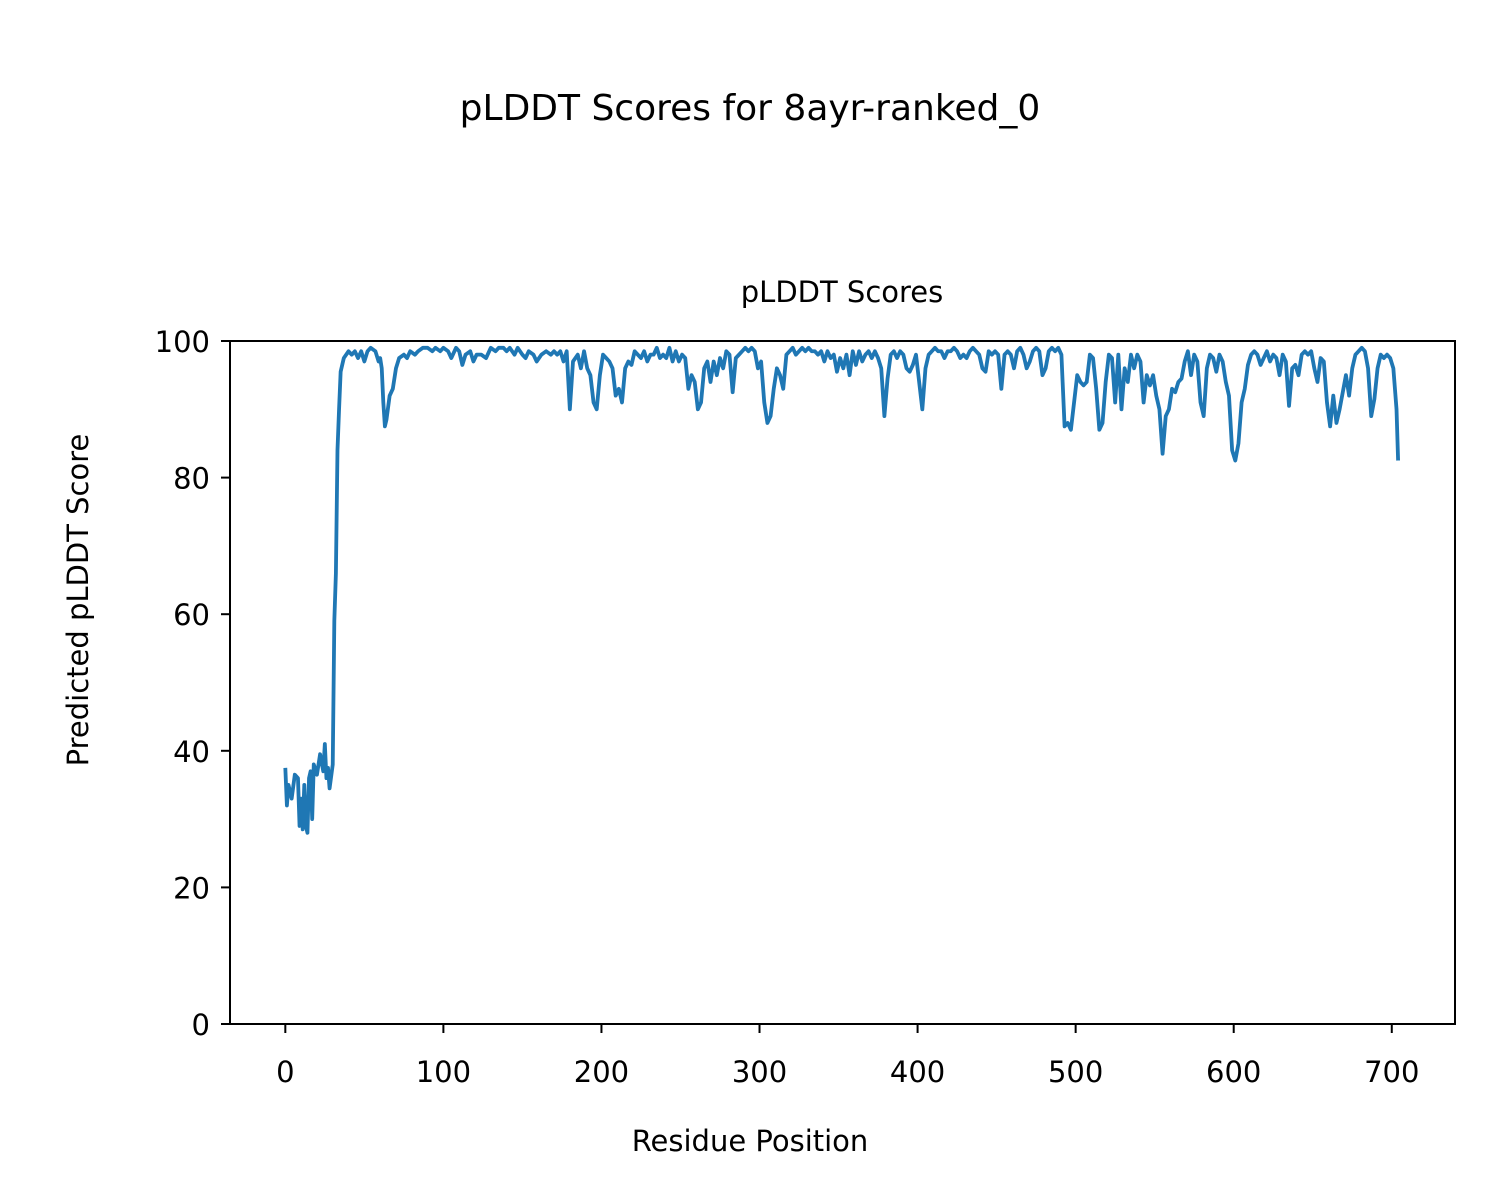  What do you see at coordinates (1075, 1072) in the screenshot?
I see `x-tick-label: 500` at bounding box center [1075, 1072].